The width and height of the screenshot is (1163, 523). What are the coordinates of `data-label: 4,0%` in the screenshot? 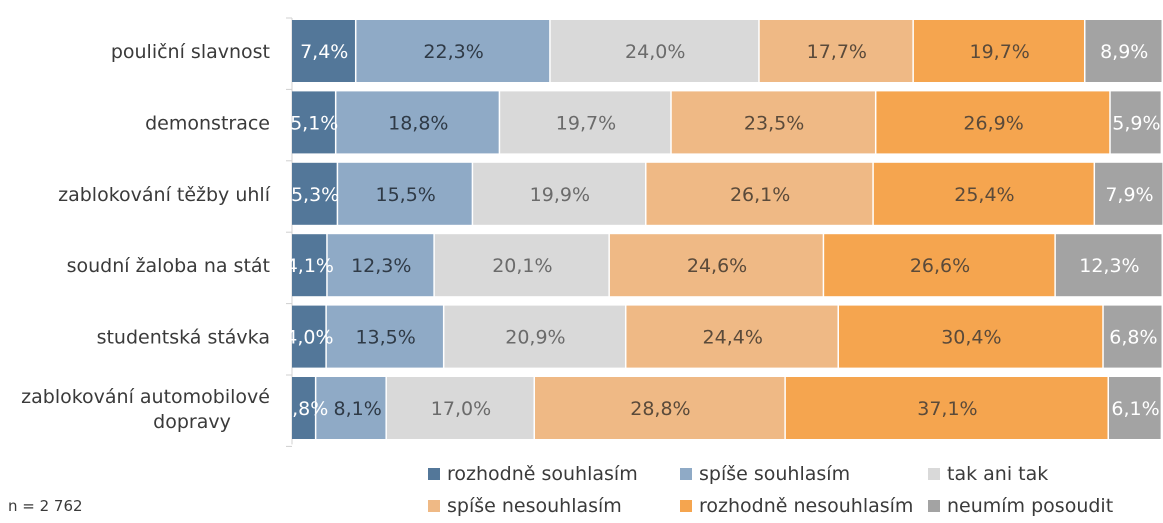 It's located at (309, 338).